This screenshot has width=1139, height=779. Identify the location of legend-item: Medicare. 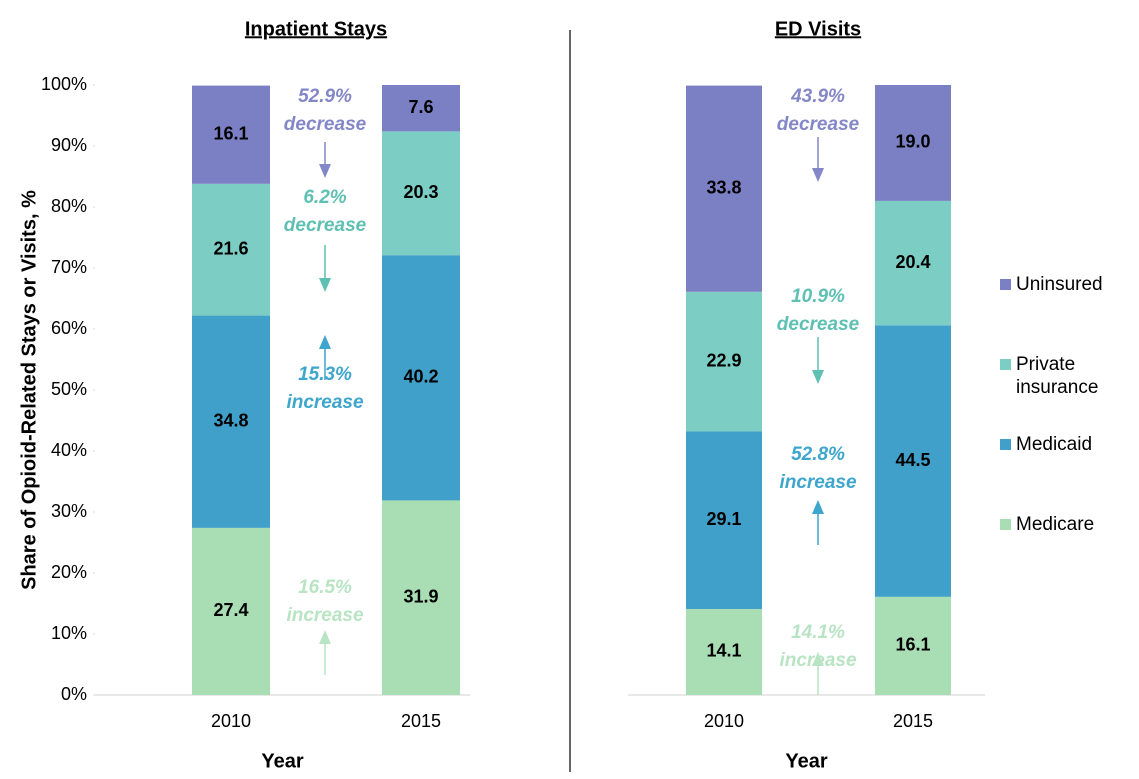
(1057, 524).